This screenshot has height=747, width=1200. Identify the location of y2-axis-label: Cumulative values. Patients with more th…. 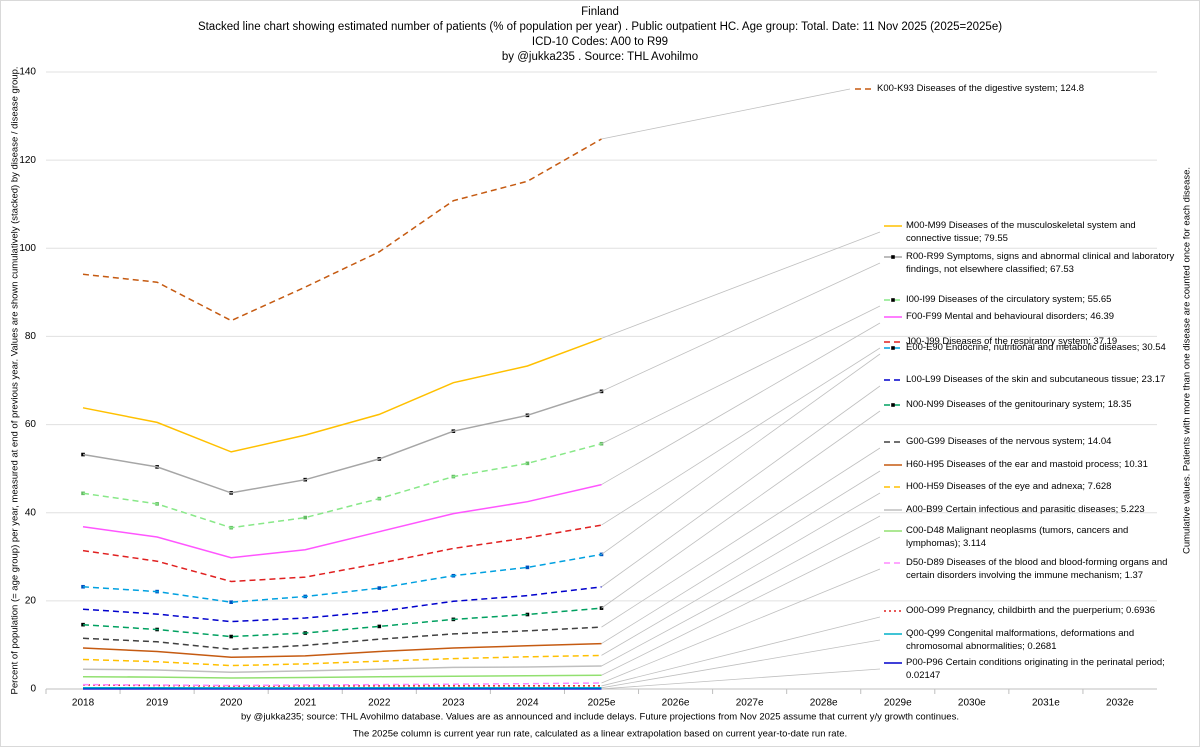
(1187, 360).